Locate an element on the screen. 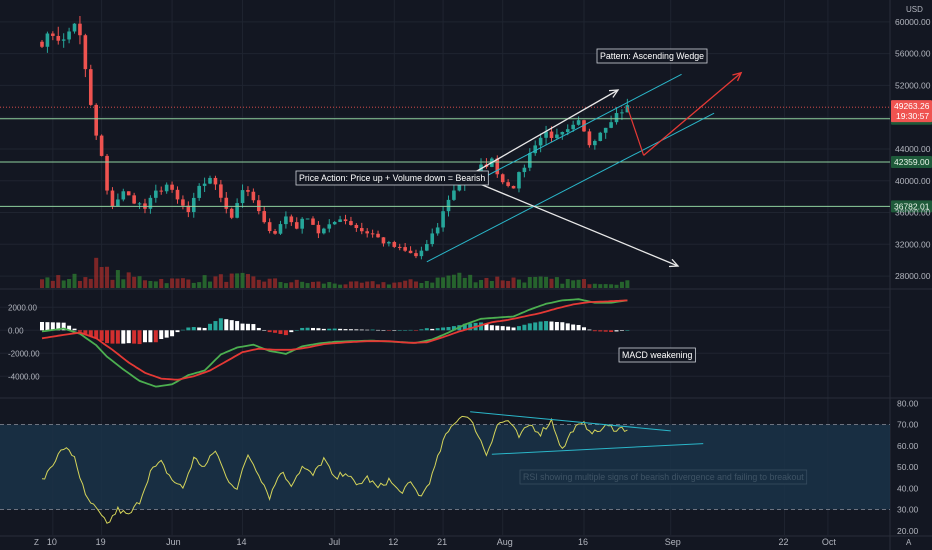 The image size is (932, 550). macd-signal-line is located at coordinates (334, 340).